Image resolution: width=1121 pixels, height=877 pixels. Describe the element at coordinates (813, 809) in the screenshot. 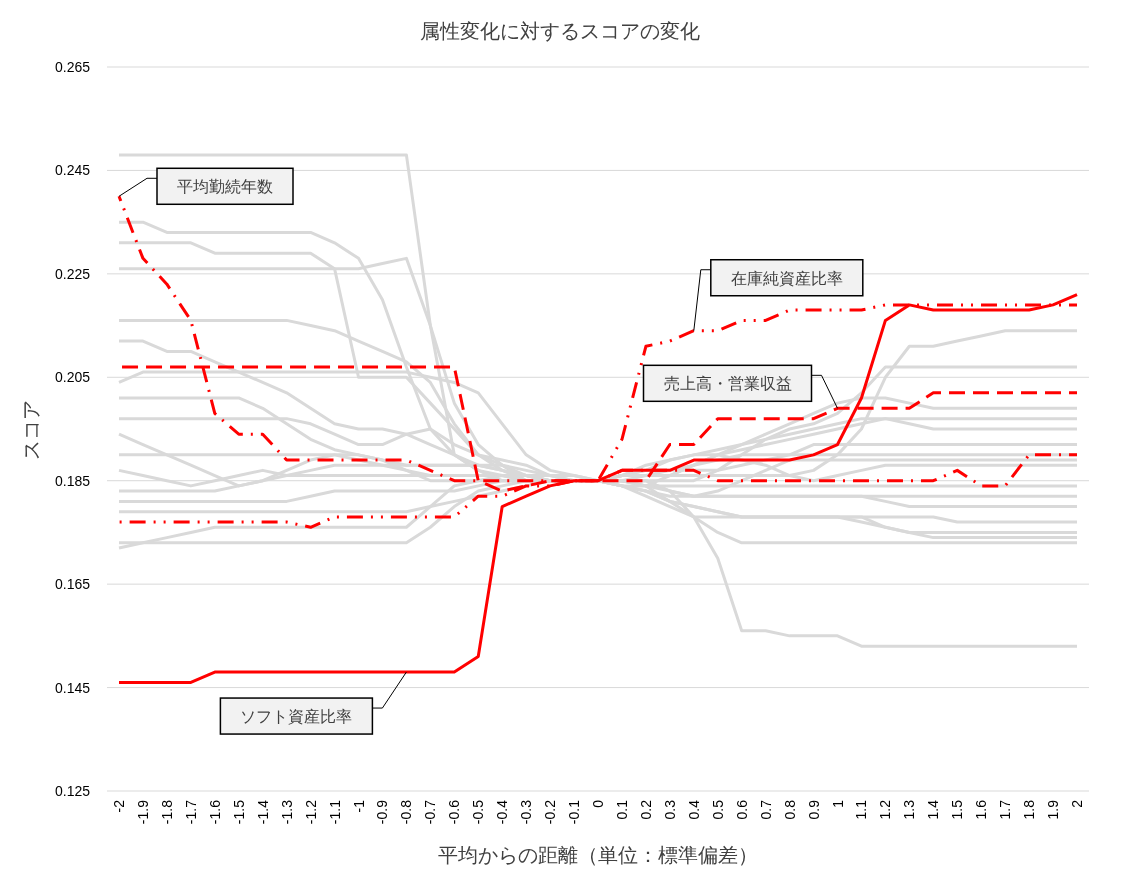

I see `x-tick-label: 0.9` at that location.